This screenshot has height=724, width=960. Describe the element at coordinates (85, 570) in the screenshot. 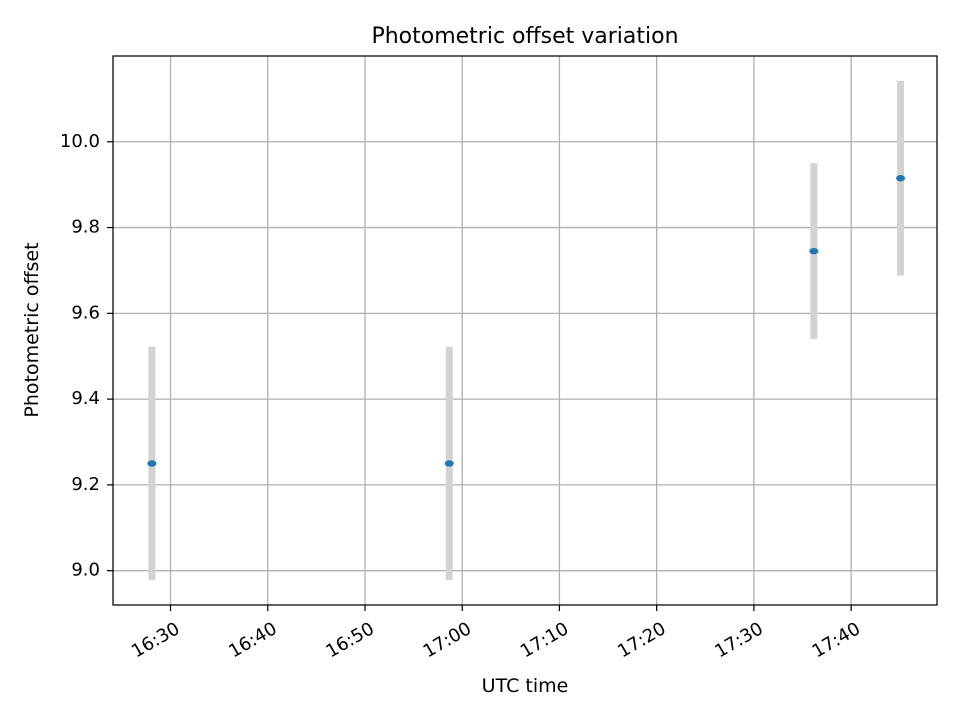

I see `y-tick-label: 9.0` at that location.